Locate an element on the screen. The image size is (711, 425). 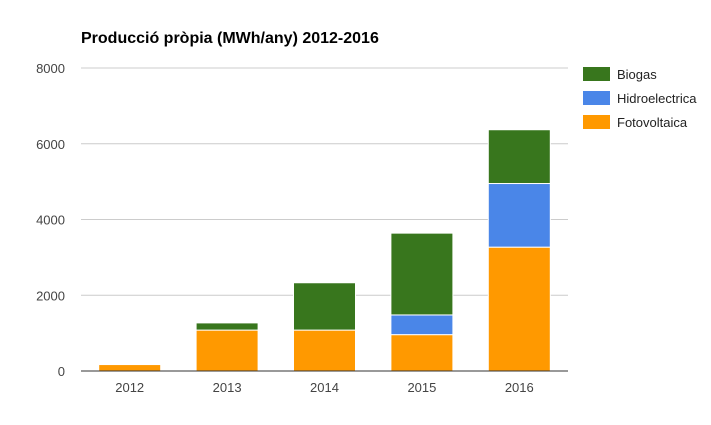
y-tick-label: 2000 is located at coordinates (50, 295).